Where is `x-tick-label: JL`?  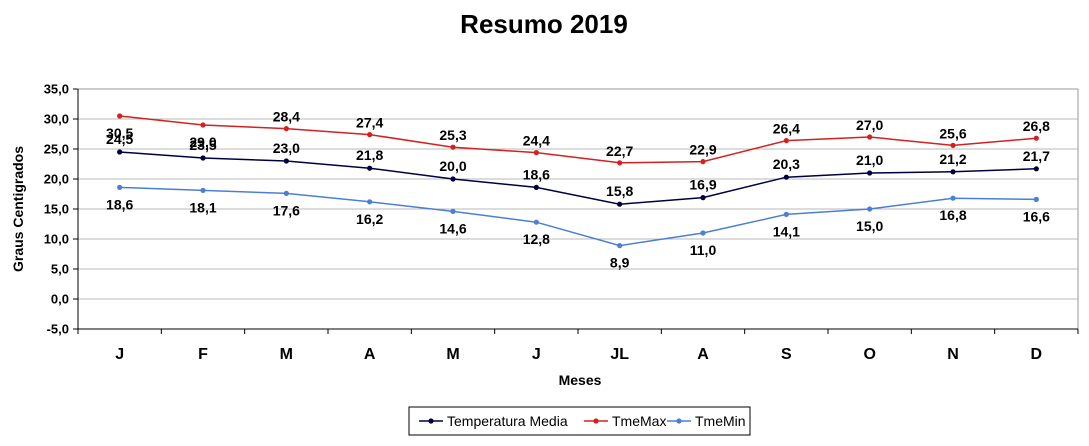
x-tick-label: JL is located at coordinates (619, 354).